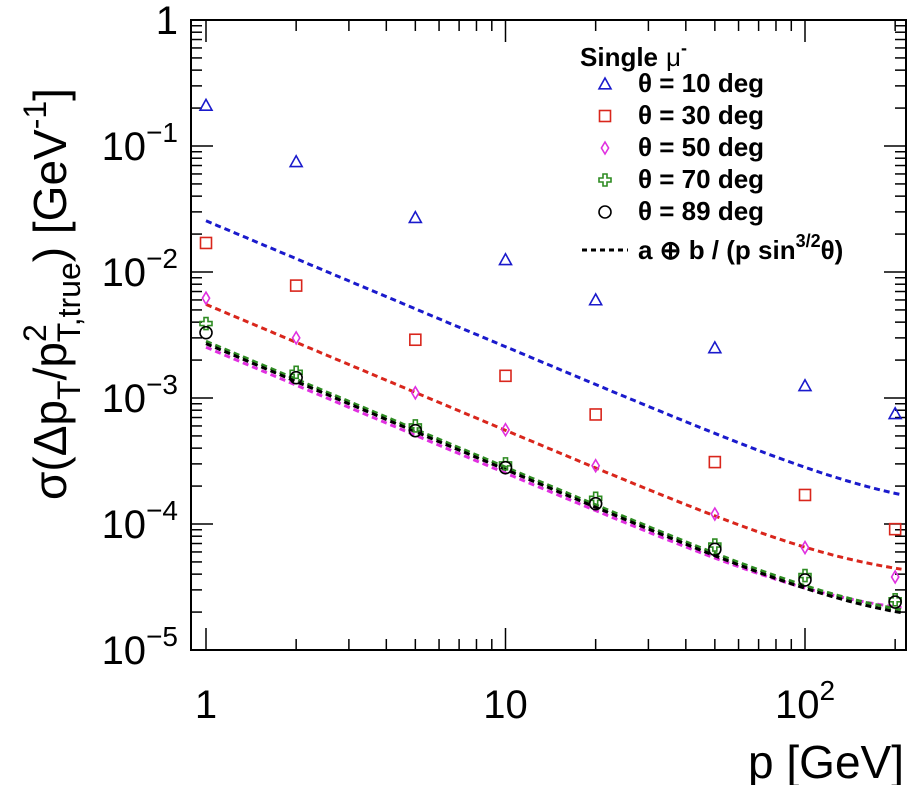 Image resolution: width=924 pixels, height=785 pixels. What do you see at coordinates (832, 250) in the screenshot?
I see `legend-fit-tail: θ)` at bounding box center [832, 250].